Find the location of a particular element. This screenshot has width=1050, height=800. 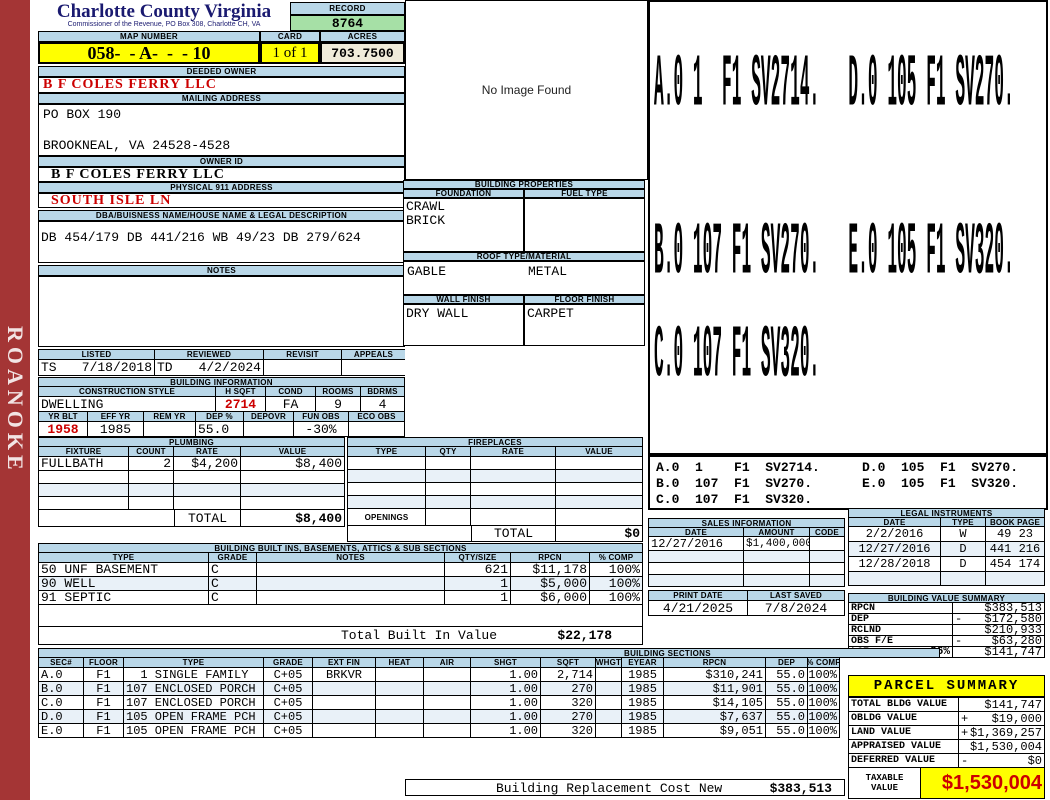

bvs-op: - is located at coordinates (959, 641).